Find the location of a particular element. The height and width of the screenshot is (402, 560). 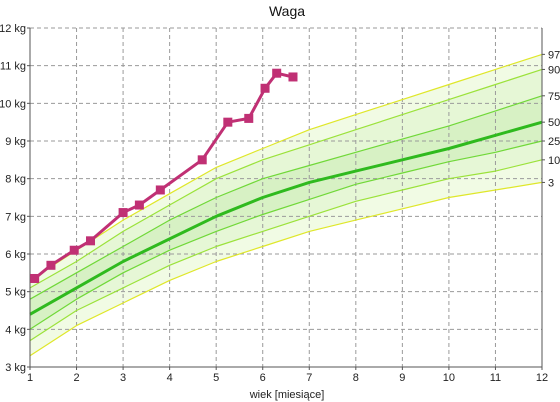

x-tick-label: 9 is located at coordinates (402, 378).